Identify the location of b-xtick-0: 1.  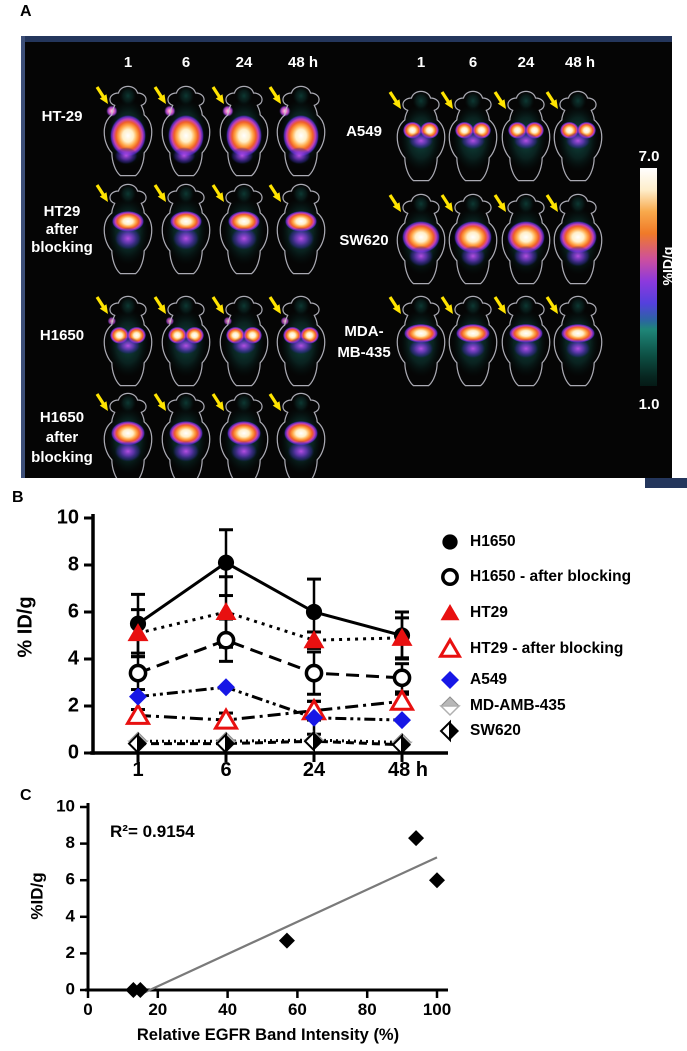
(137, 768).